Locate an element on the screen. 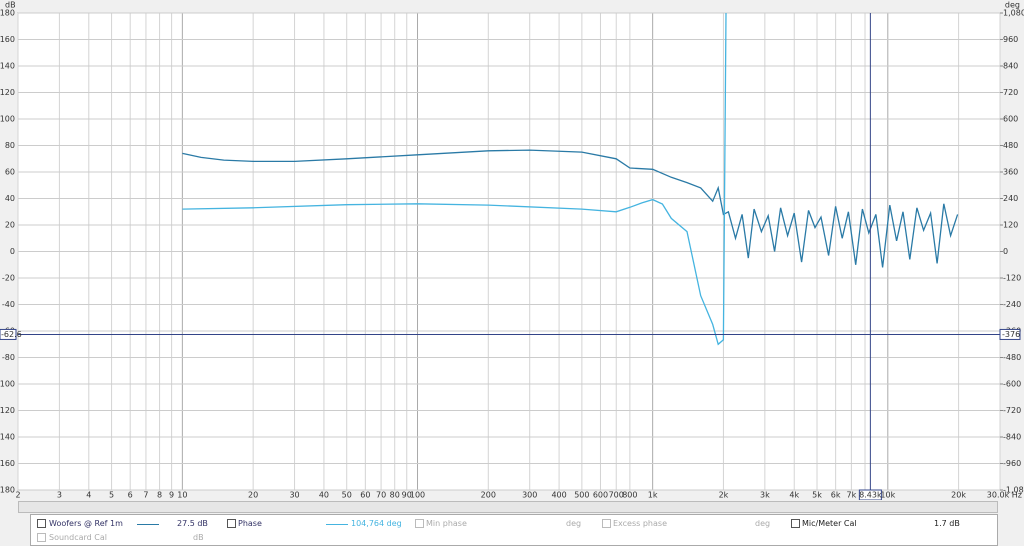 The image size is (1024, 546). legend-name: Min phase is located at coordinates (446, 523).